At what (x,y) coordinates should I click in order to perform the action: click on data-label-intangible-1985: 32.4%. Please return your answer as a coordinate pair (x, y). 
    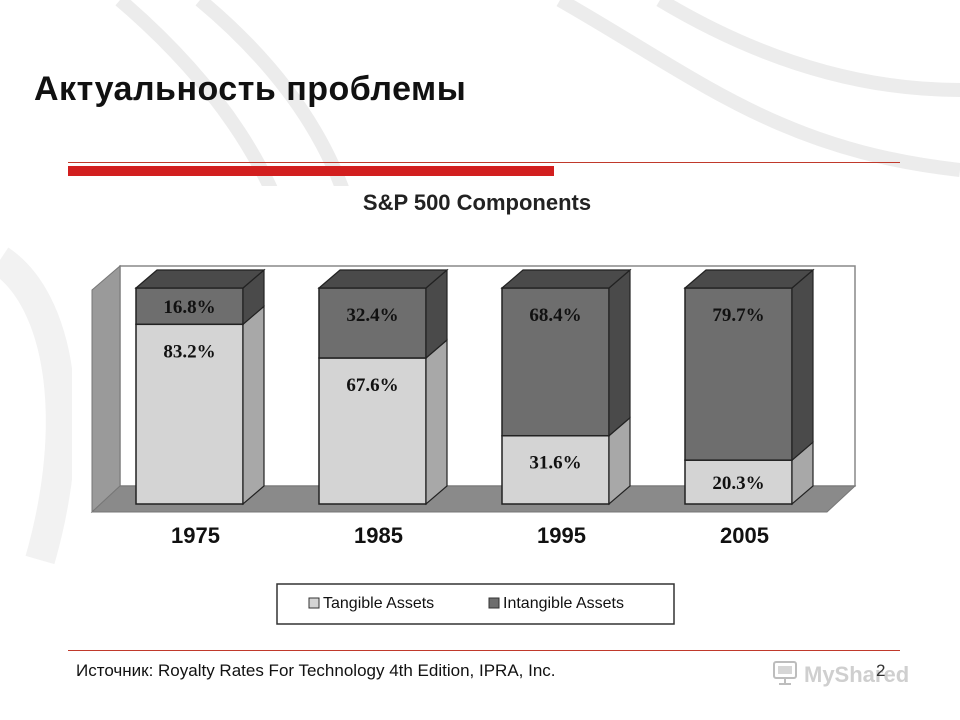
    Looking at the image, I should click on (372, 315).